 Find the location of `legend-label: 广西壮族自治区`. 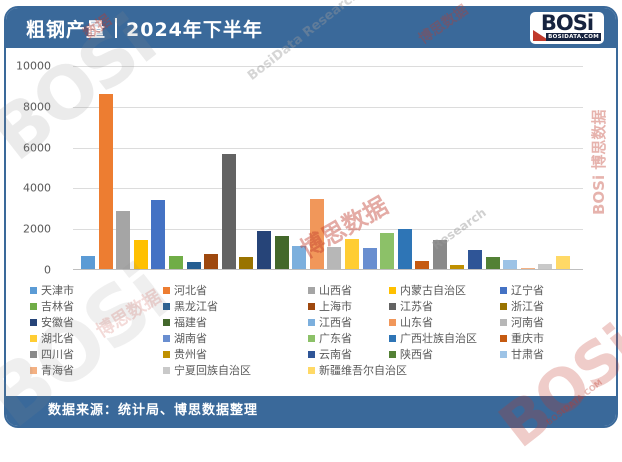

legend-label: 广西壮族自治区 is located at coordinates (438, 338).